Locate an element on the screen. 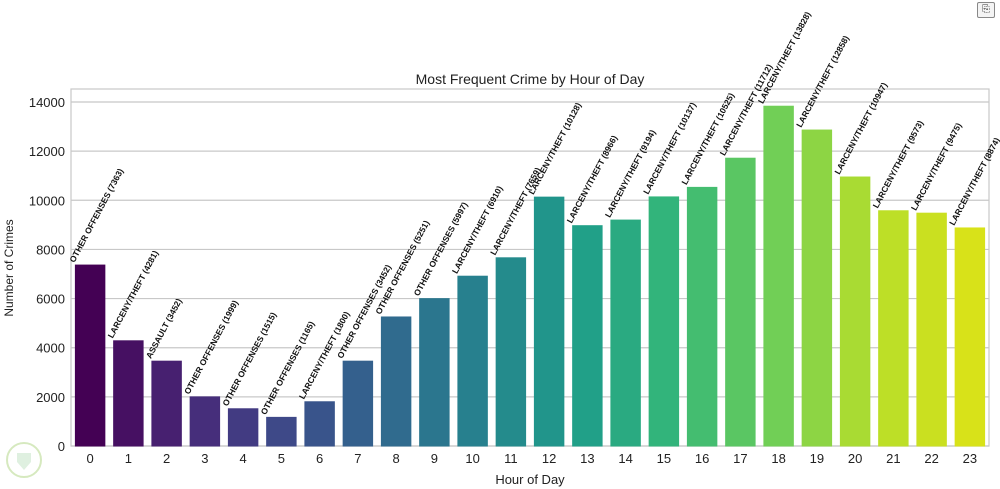 The width and height of the screenshot is (1000, 489). x-tick-label: 19 is located at coordinates (817, 458).